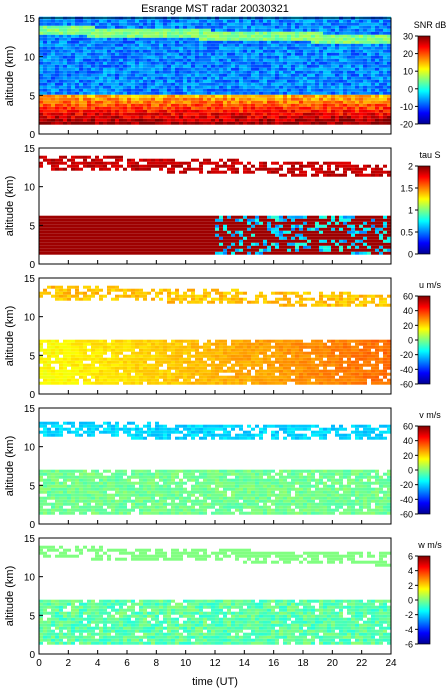  I want to click on chart-title: Esrange MST radar 20030321, so click(215, 9).